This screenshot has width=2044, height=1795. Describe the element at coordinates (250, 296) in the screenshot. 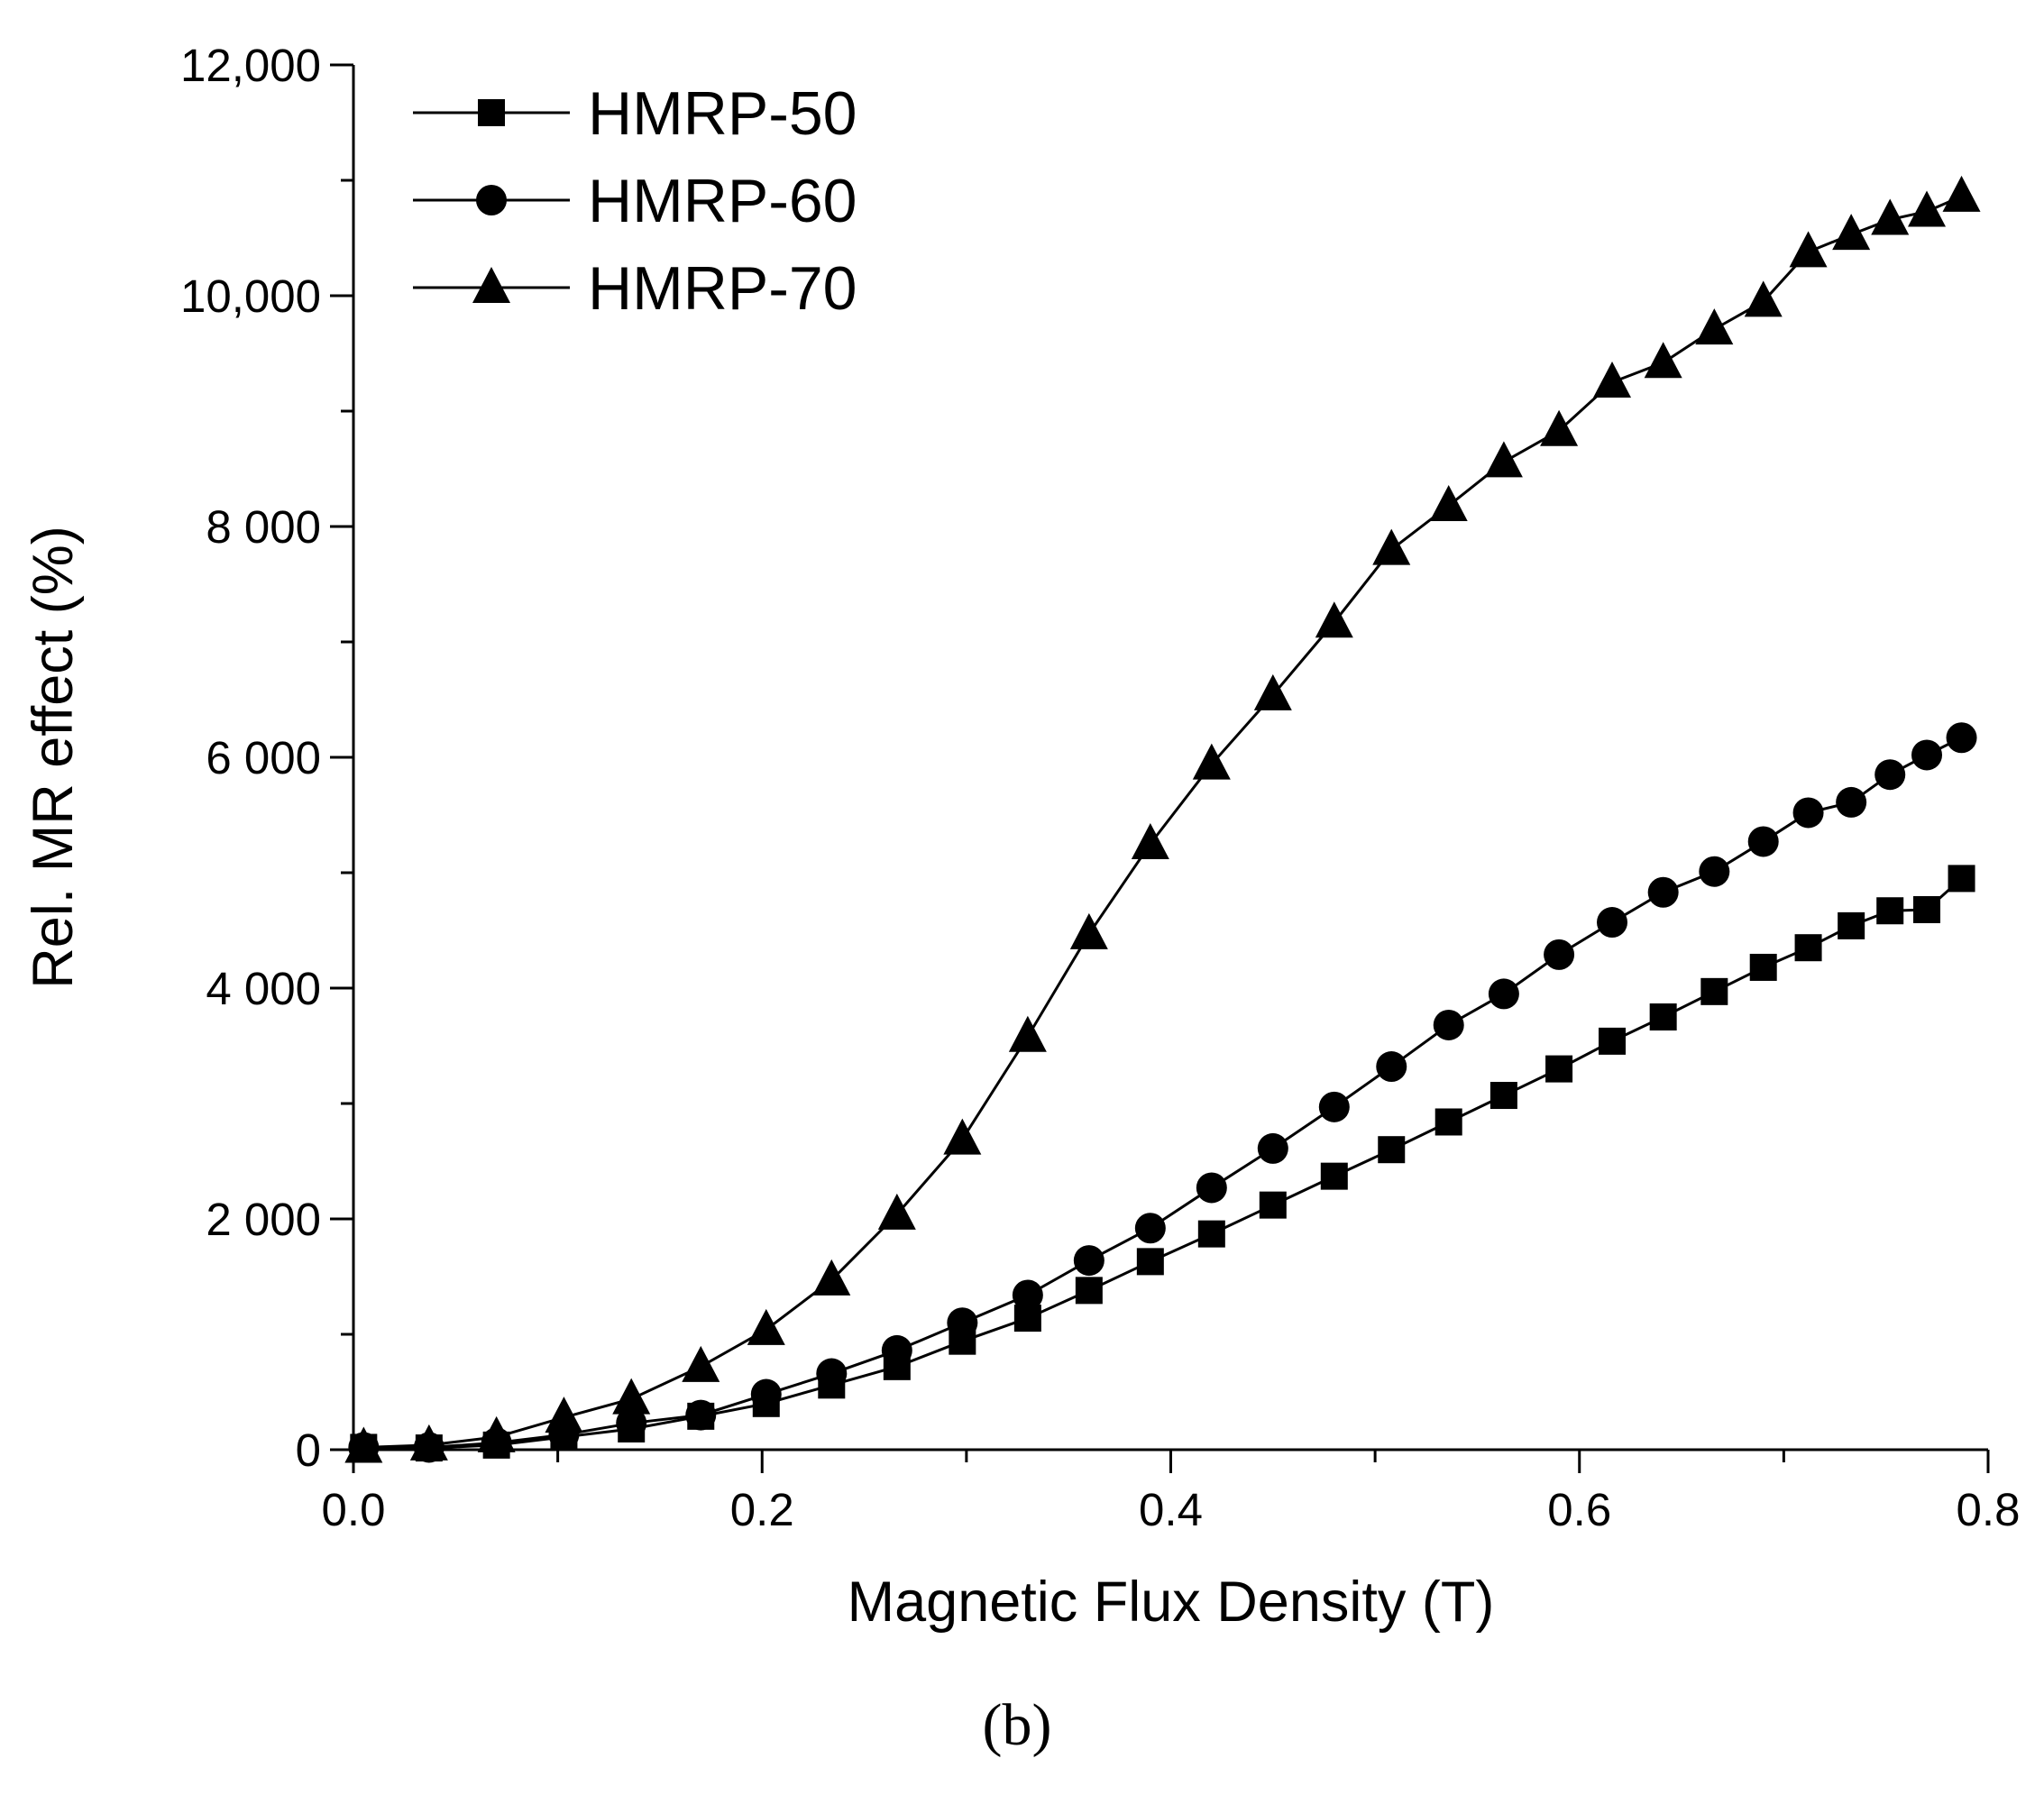

I see `y-tick-label: 10,000` at that location.